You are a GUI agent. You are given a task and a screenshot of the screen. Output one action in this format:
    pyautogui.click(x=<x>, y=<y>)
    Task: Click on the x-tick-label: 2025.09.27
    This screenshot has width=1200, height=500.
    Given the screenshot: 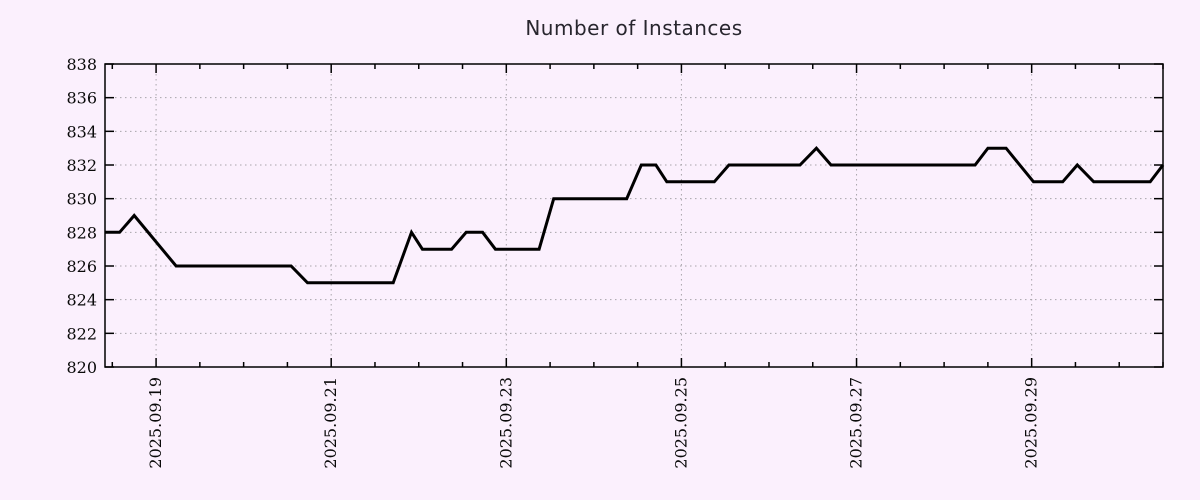 What is the action you would take?
    pyautogui.click(x=856, y=423)
    